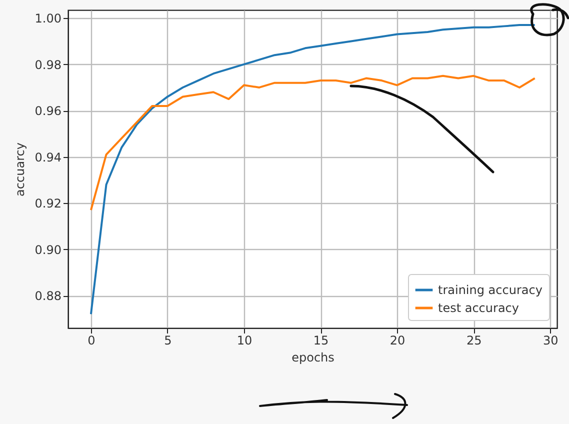 The height and width of the screenshot is (424, 569). Describe the element at coordinates (474, 341) in the screenshot. I see `x-tick-label: 25` at that location.